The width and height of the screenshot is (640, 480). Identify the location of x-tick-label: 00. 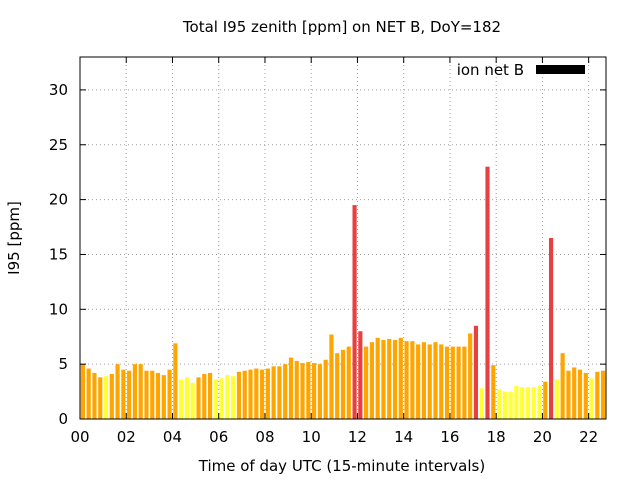
(79, 437).